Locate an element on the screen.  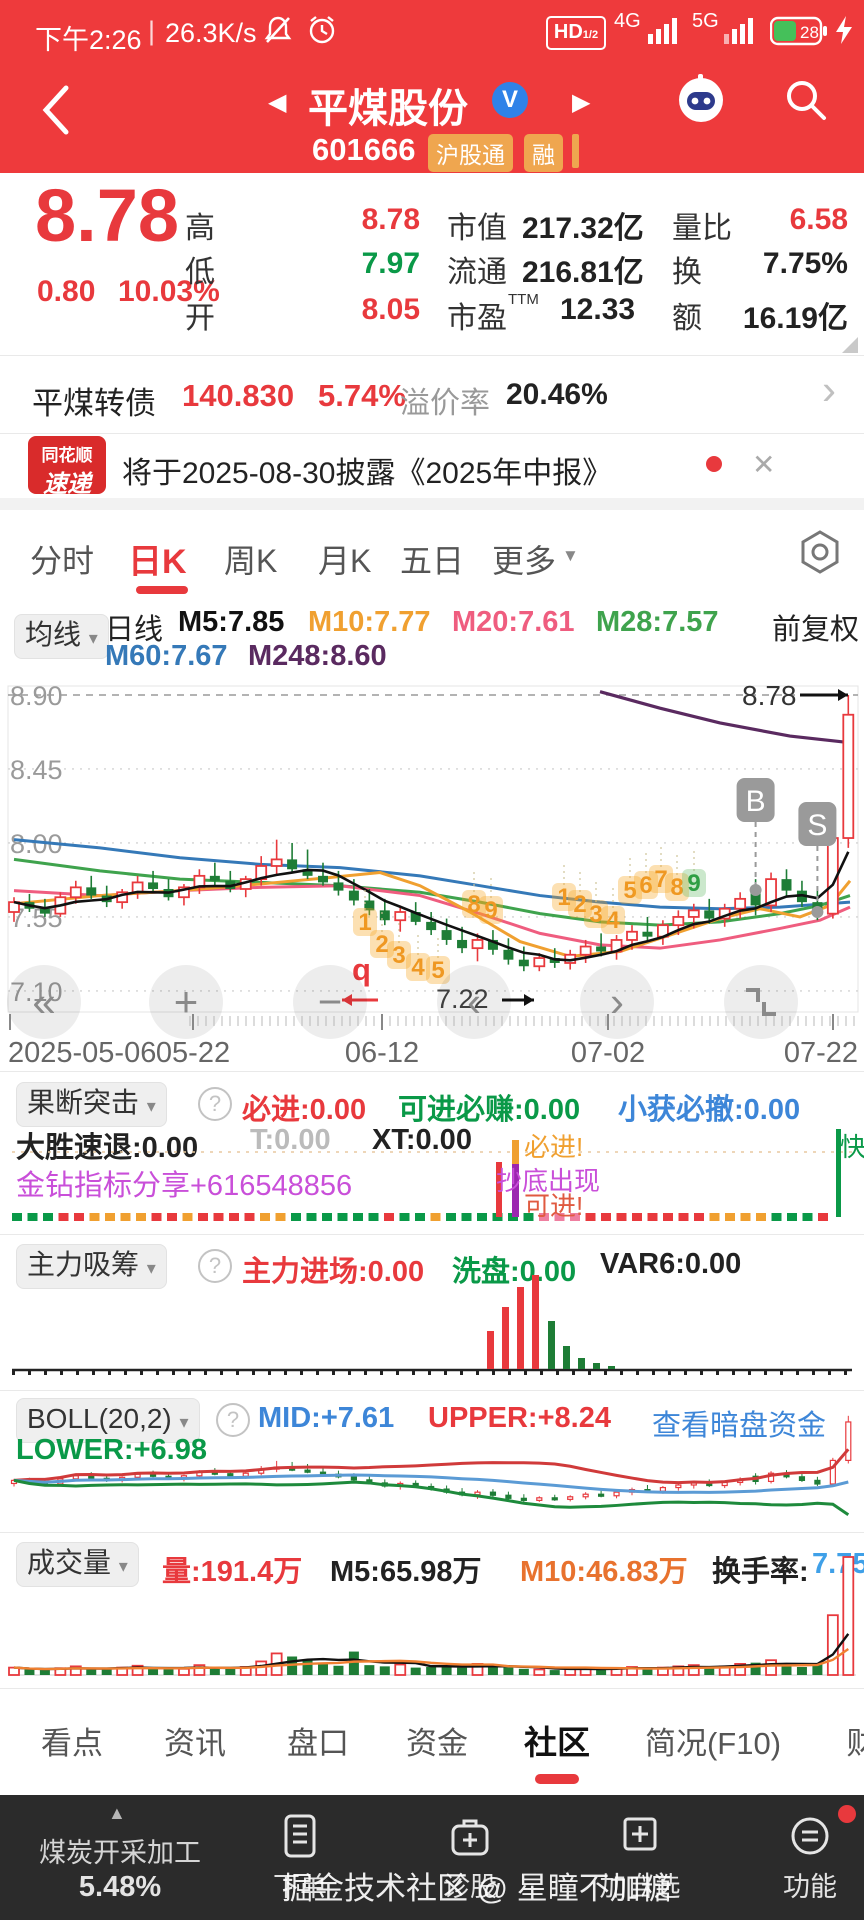
tab-more: 更多 is located at coordinates (524, 561).